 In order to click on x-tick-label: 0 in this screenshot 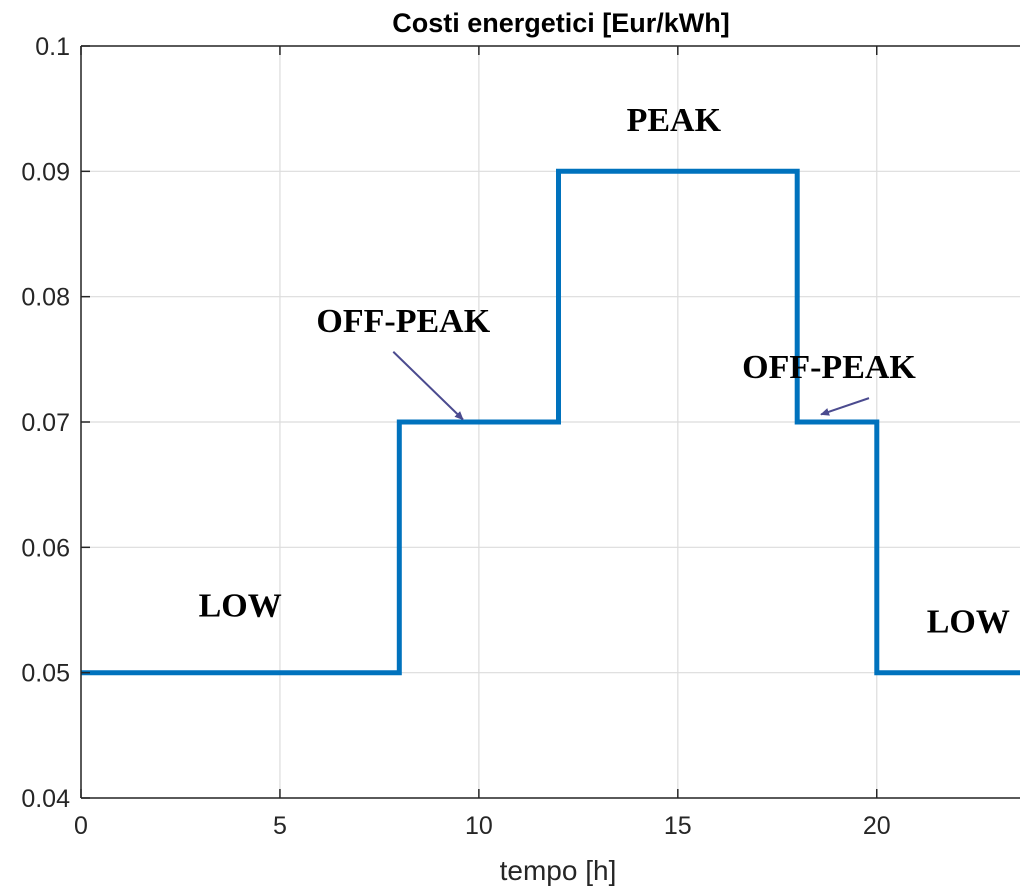, I will do `click(81, 826)`.